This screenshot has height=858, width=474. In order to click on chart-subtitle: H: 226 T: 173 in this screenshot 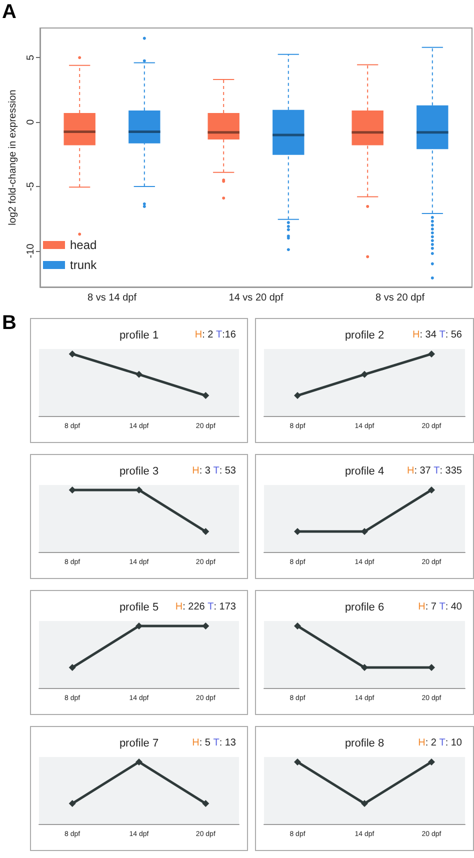, I will do `click(205, 607)`.